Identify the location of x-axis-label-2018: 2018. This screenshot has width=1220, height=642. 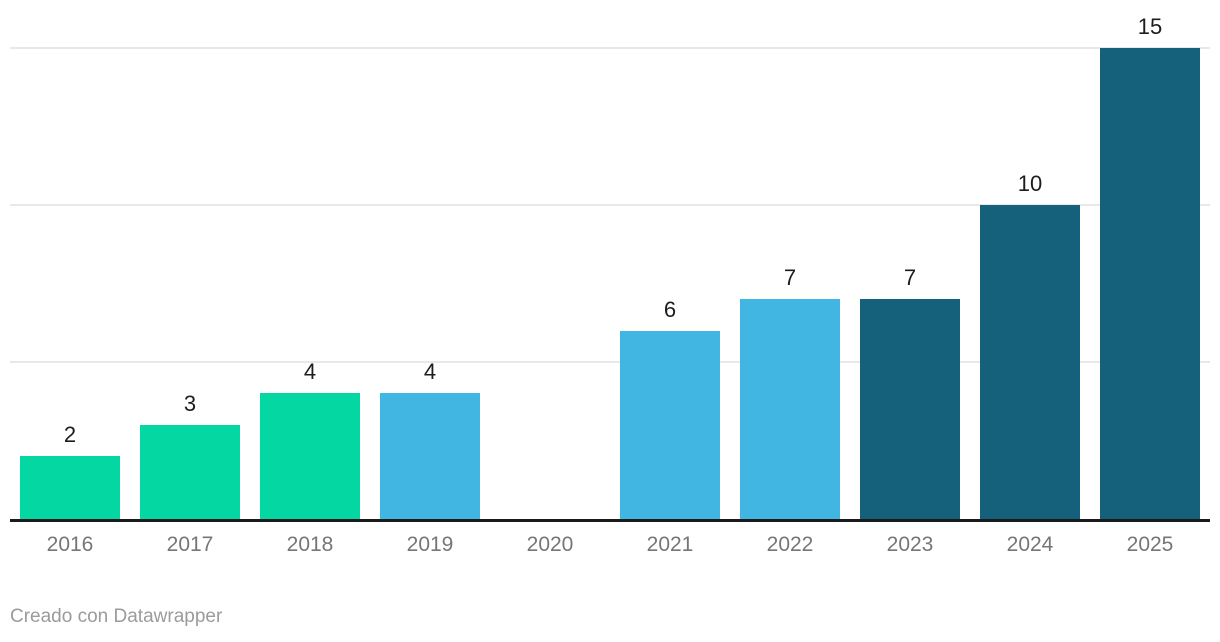
(310, 544).